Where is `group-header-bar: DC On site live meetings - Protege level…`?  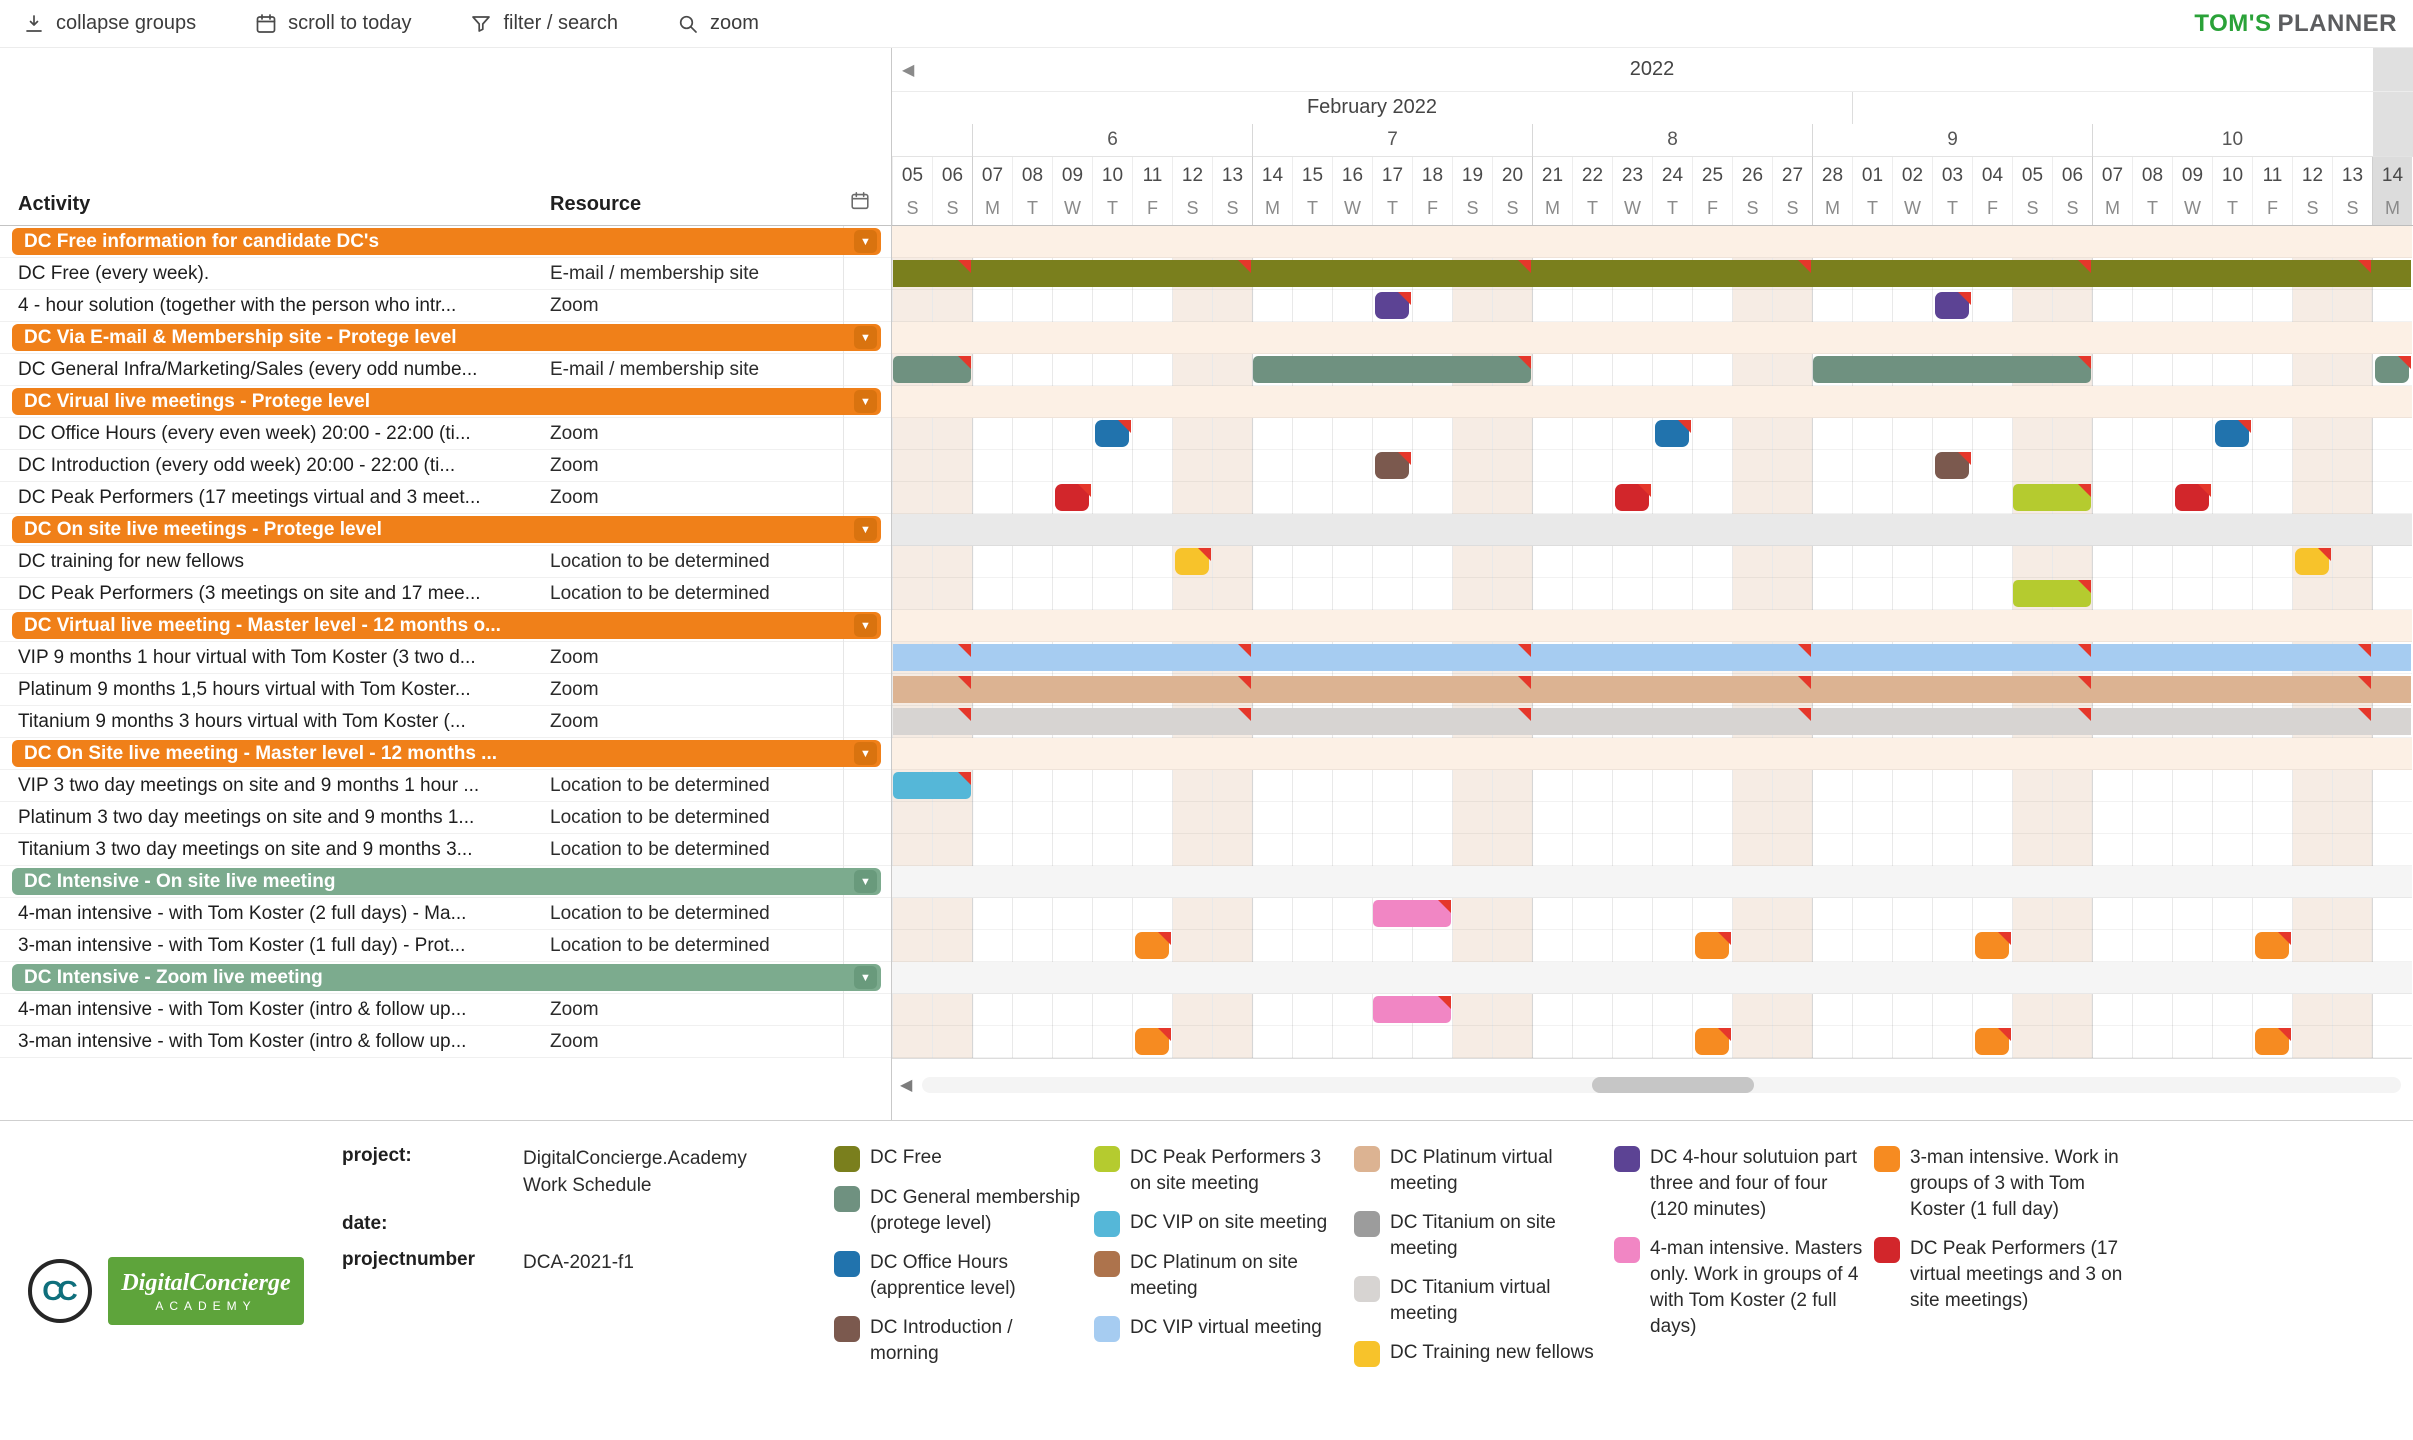
group-header-bar: DC On site live meetings - Protege level… is located at coordinates (446, 529).